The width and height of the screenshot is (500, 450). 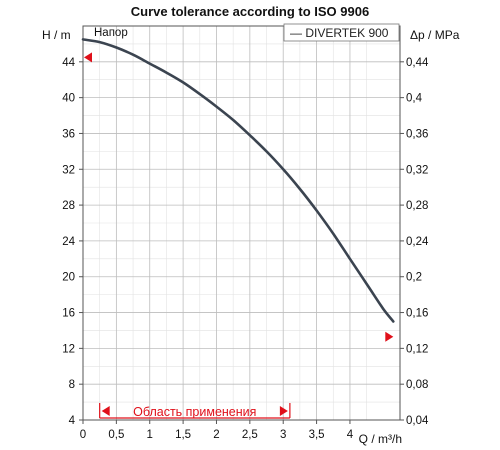 I want to click on application-range-label: Область применения, so click(x=194, y=412).